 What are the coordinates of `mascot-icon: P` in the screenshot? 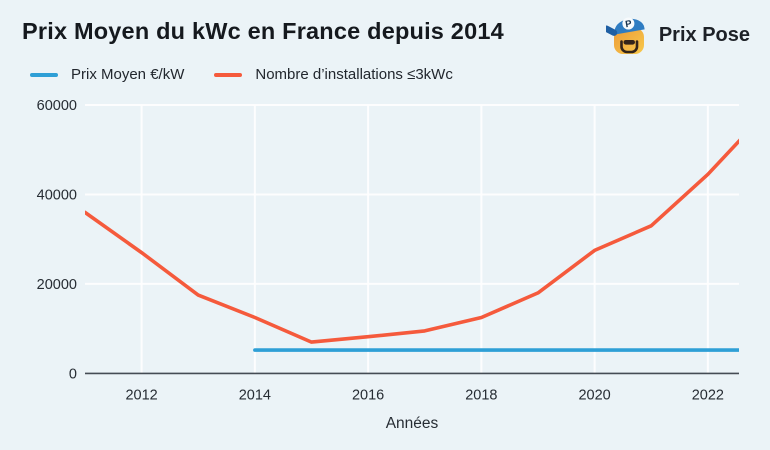 It's located at (625, 35).